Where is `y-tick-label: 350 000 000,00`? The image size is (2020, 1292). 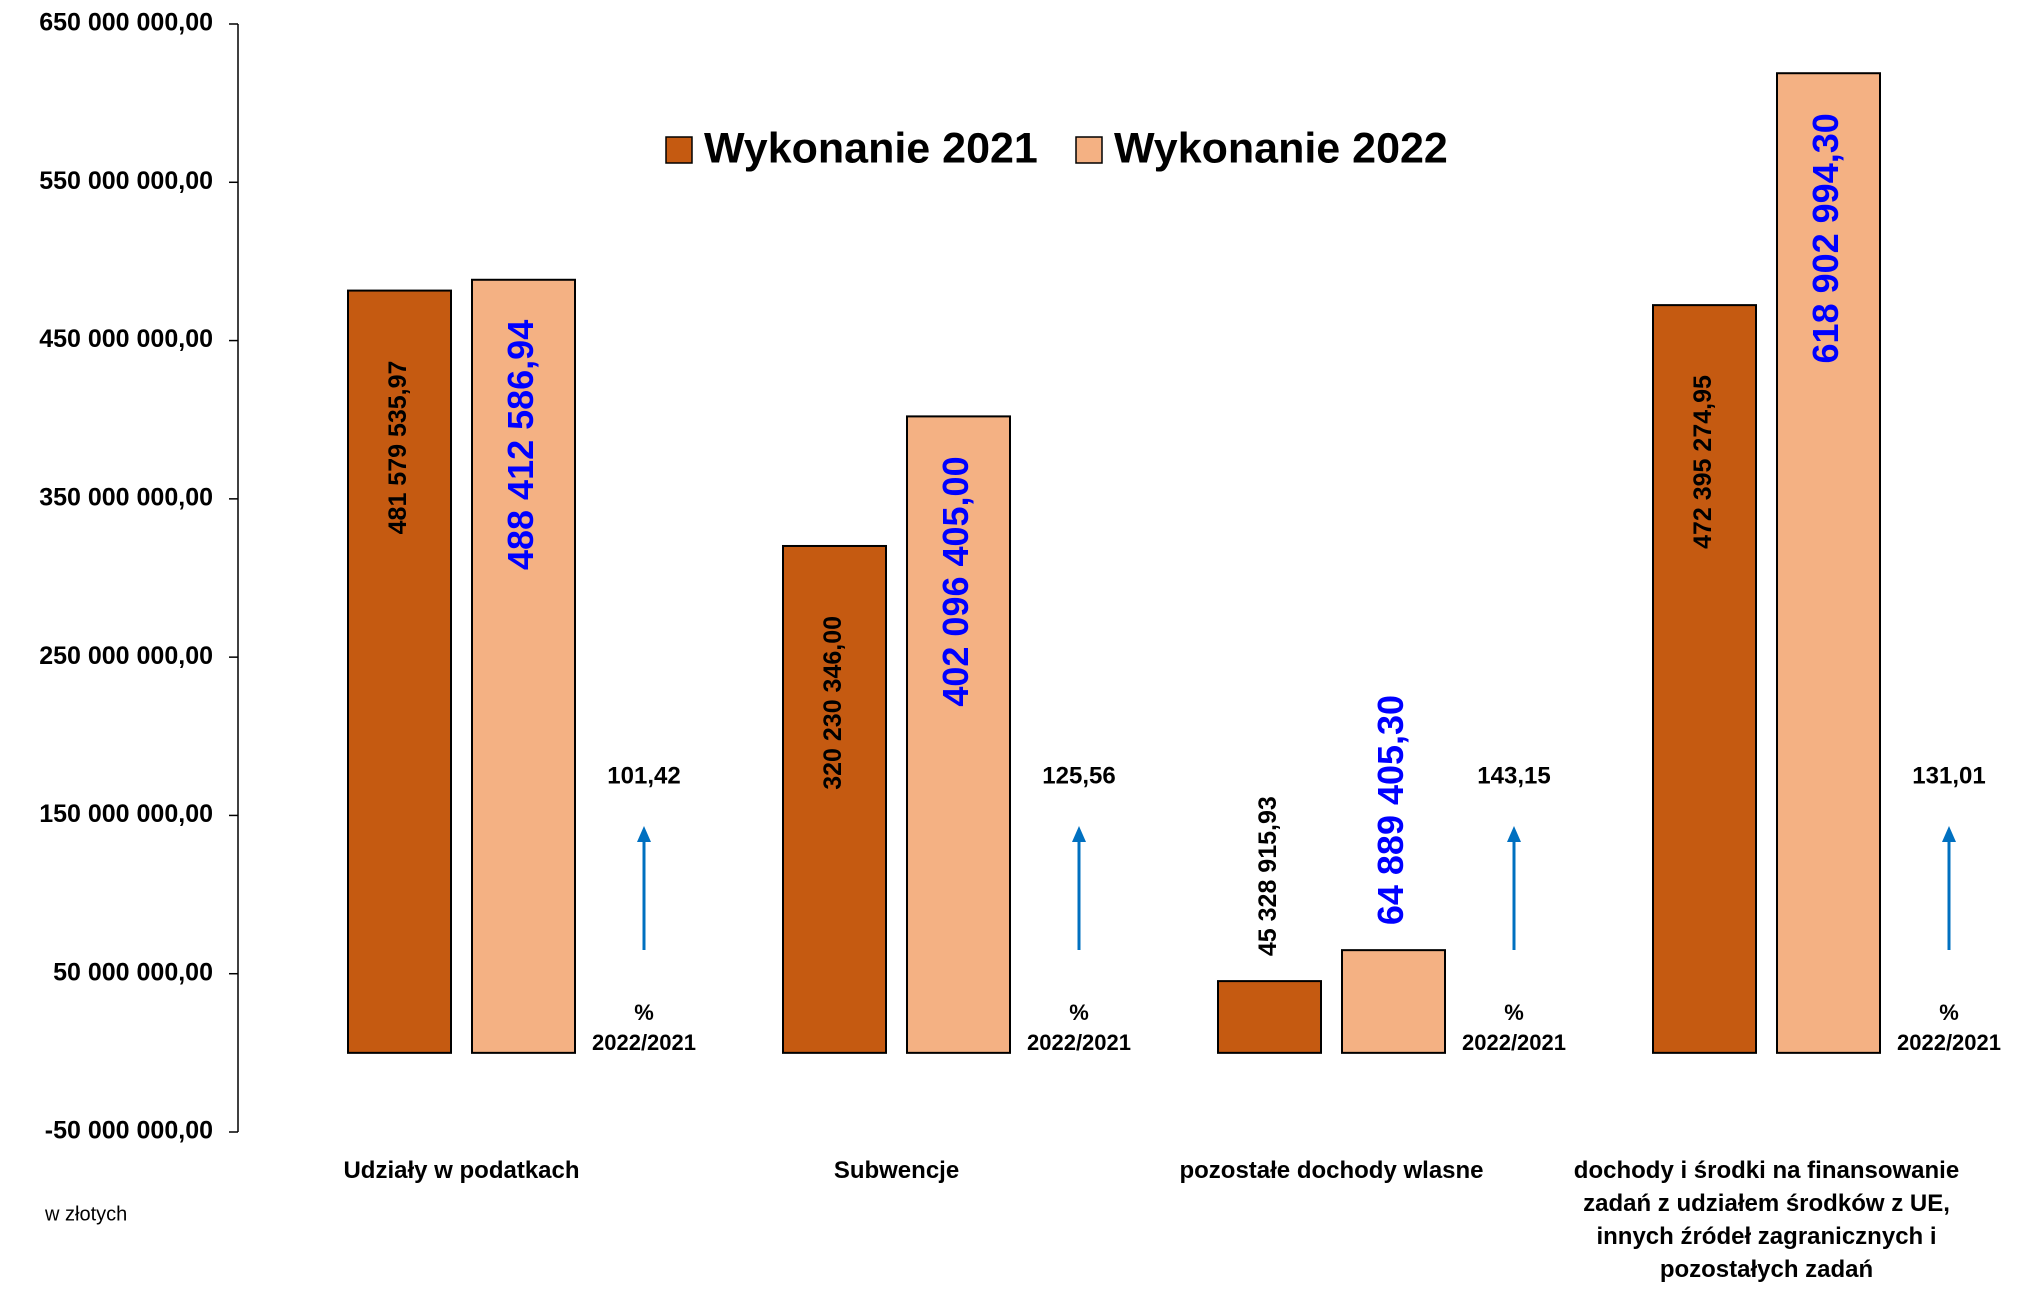
y-tick-label: 350 000 000,00 is located at coordinates (126, 497).